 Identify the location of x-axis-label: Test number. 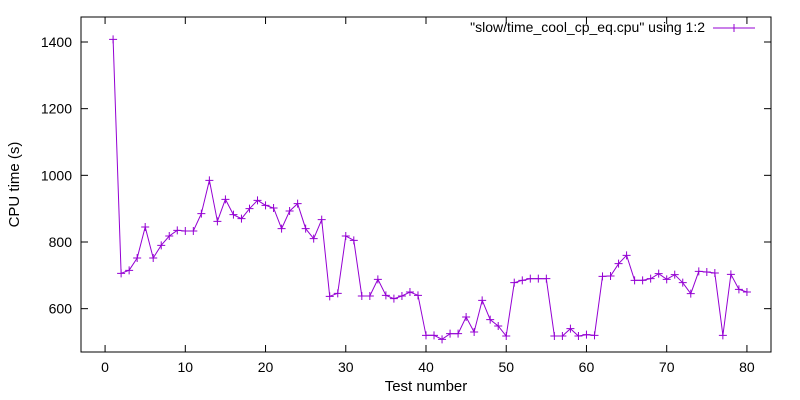
(426, 386).